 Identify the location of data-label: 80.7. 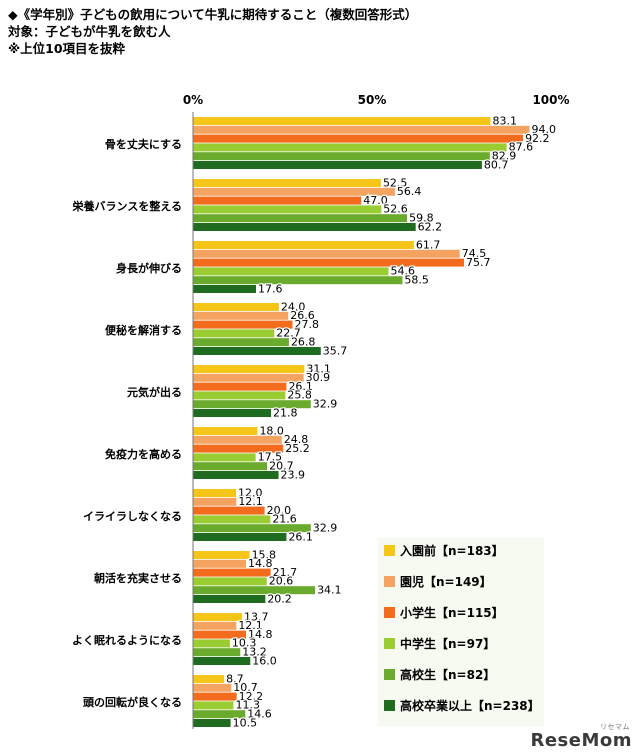
(496, 164).